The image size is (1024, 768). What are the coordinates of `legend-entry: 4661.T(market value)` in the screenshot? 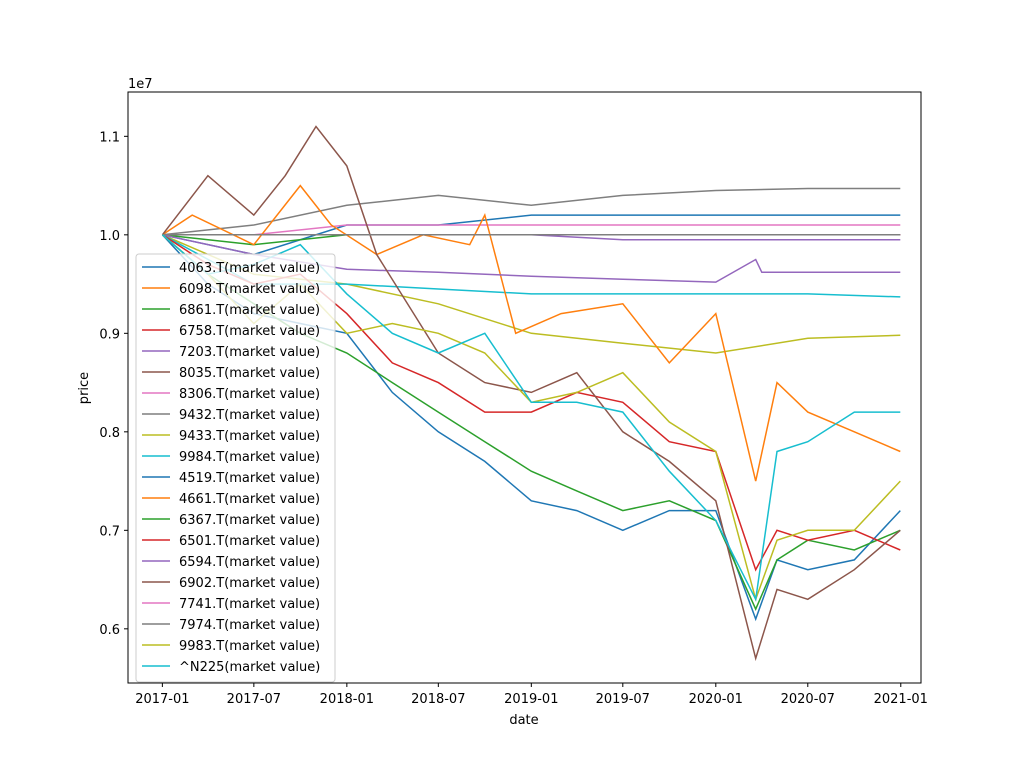 It's located at (249, 499).